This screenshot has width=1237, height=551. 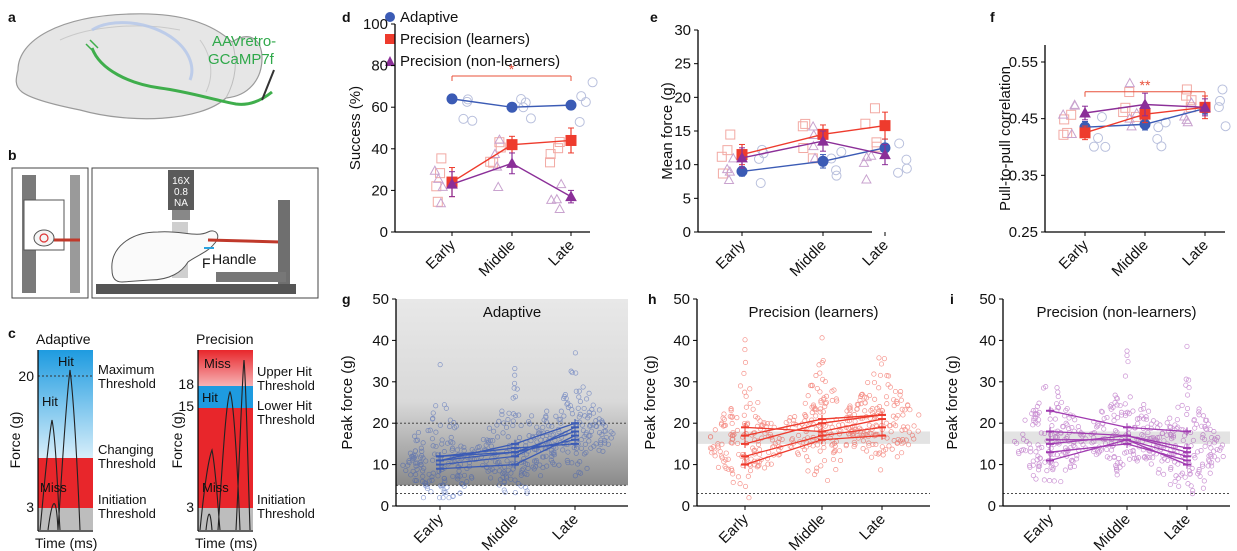 I want to click on adaptive-tick-3: 3, so click(x=30, y=507).